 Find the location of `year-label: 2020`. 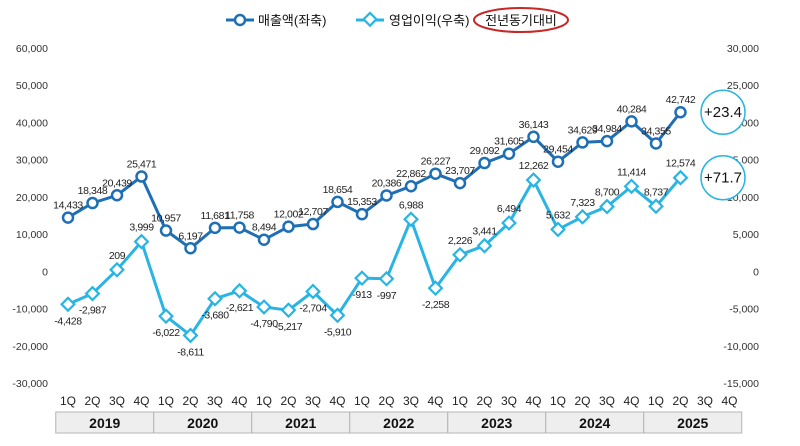

year-label: 2020 is located at coordinates (202, 423).